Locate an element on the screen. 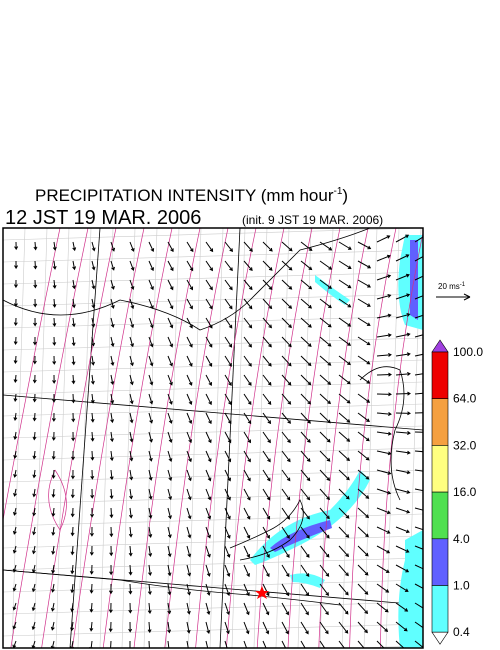  wind-scale-text: 20 ms is located at coordinates (449, 286).